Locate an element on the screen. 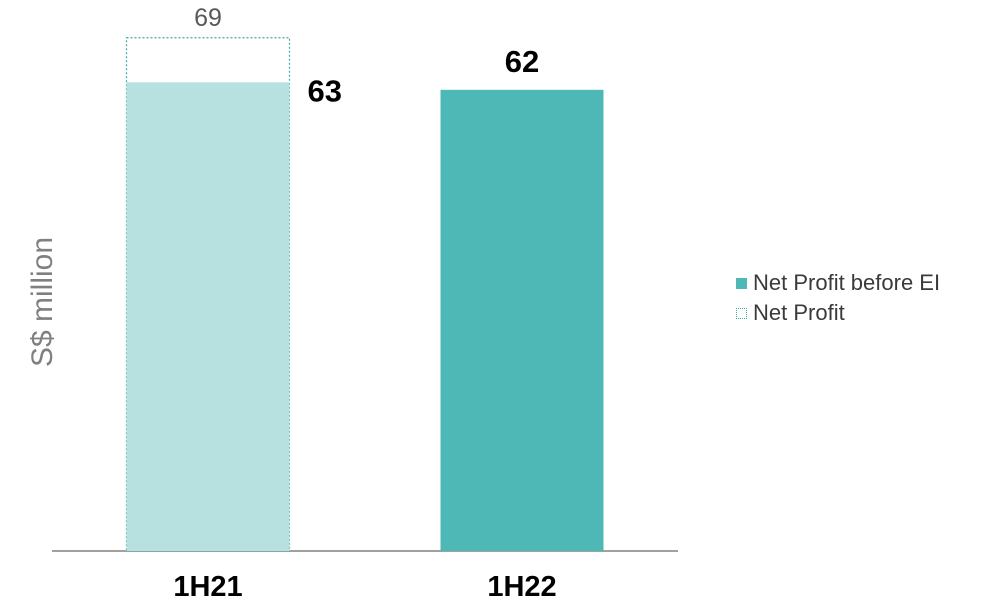 The image size is (985, 606). data-label-net-profit-before-ei: 63 is located at coordinates (325, 90).